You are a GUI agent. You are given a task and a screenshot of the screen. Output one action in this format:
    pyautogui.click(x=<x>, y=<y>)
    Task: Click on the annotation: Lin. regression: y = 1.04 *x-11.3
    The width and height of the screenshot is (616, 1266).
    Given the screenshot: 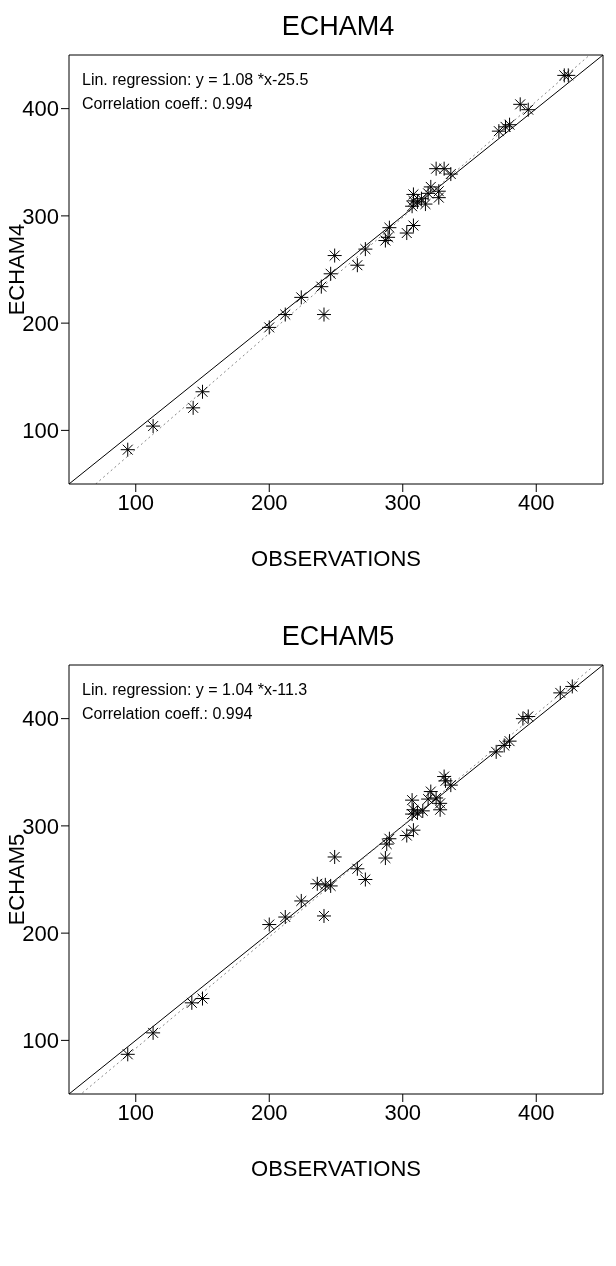 What is the action you would take?
    pyautogui.click(x=195, y=690)
    